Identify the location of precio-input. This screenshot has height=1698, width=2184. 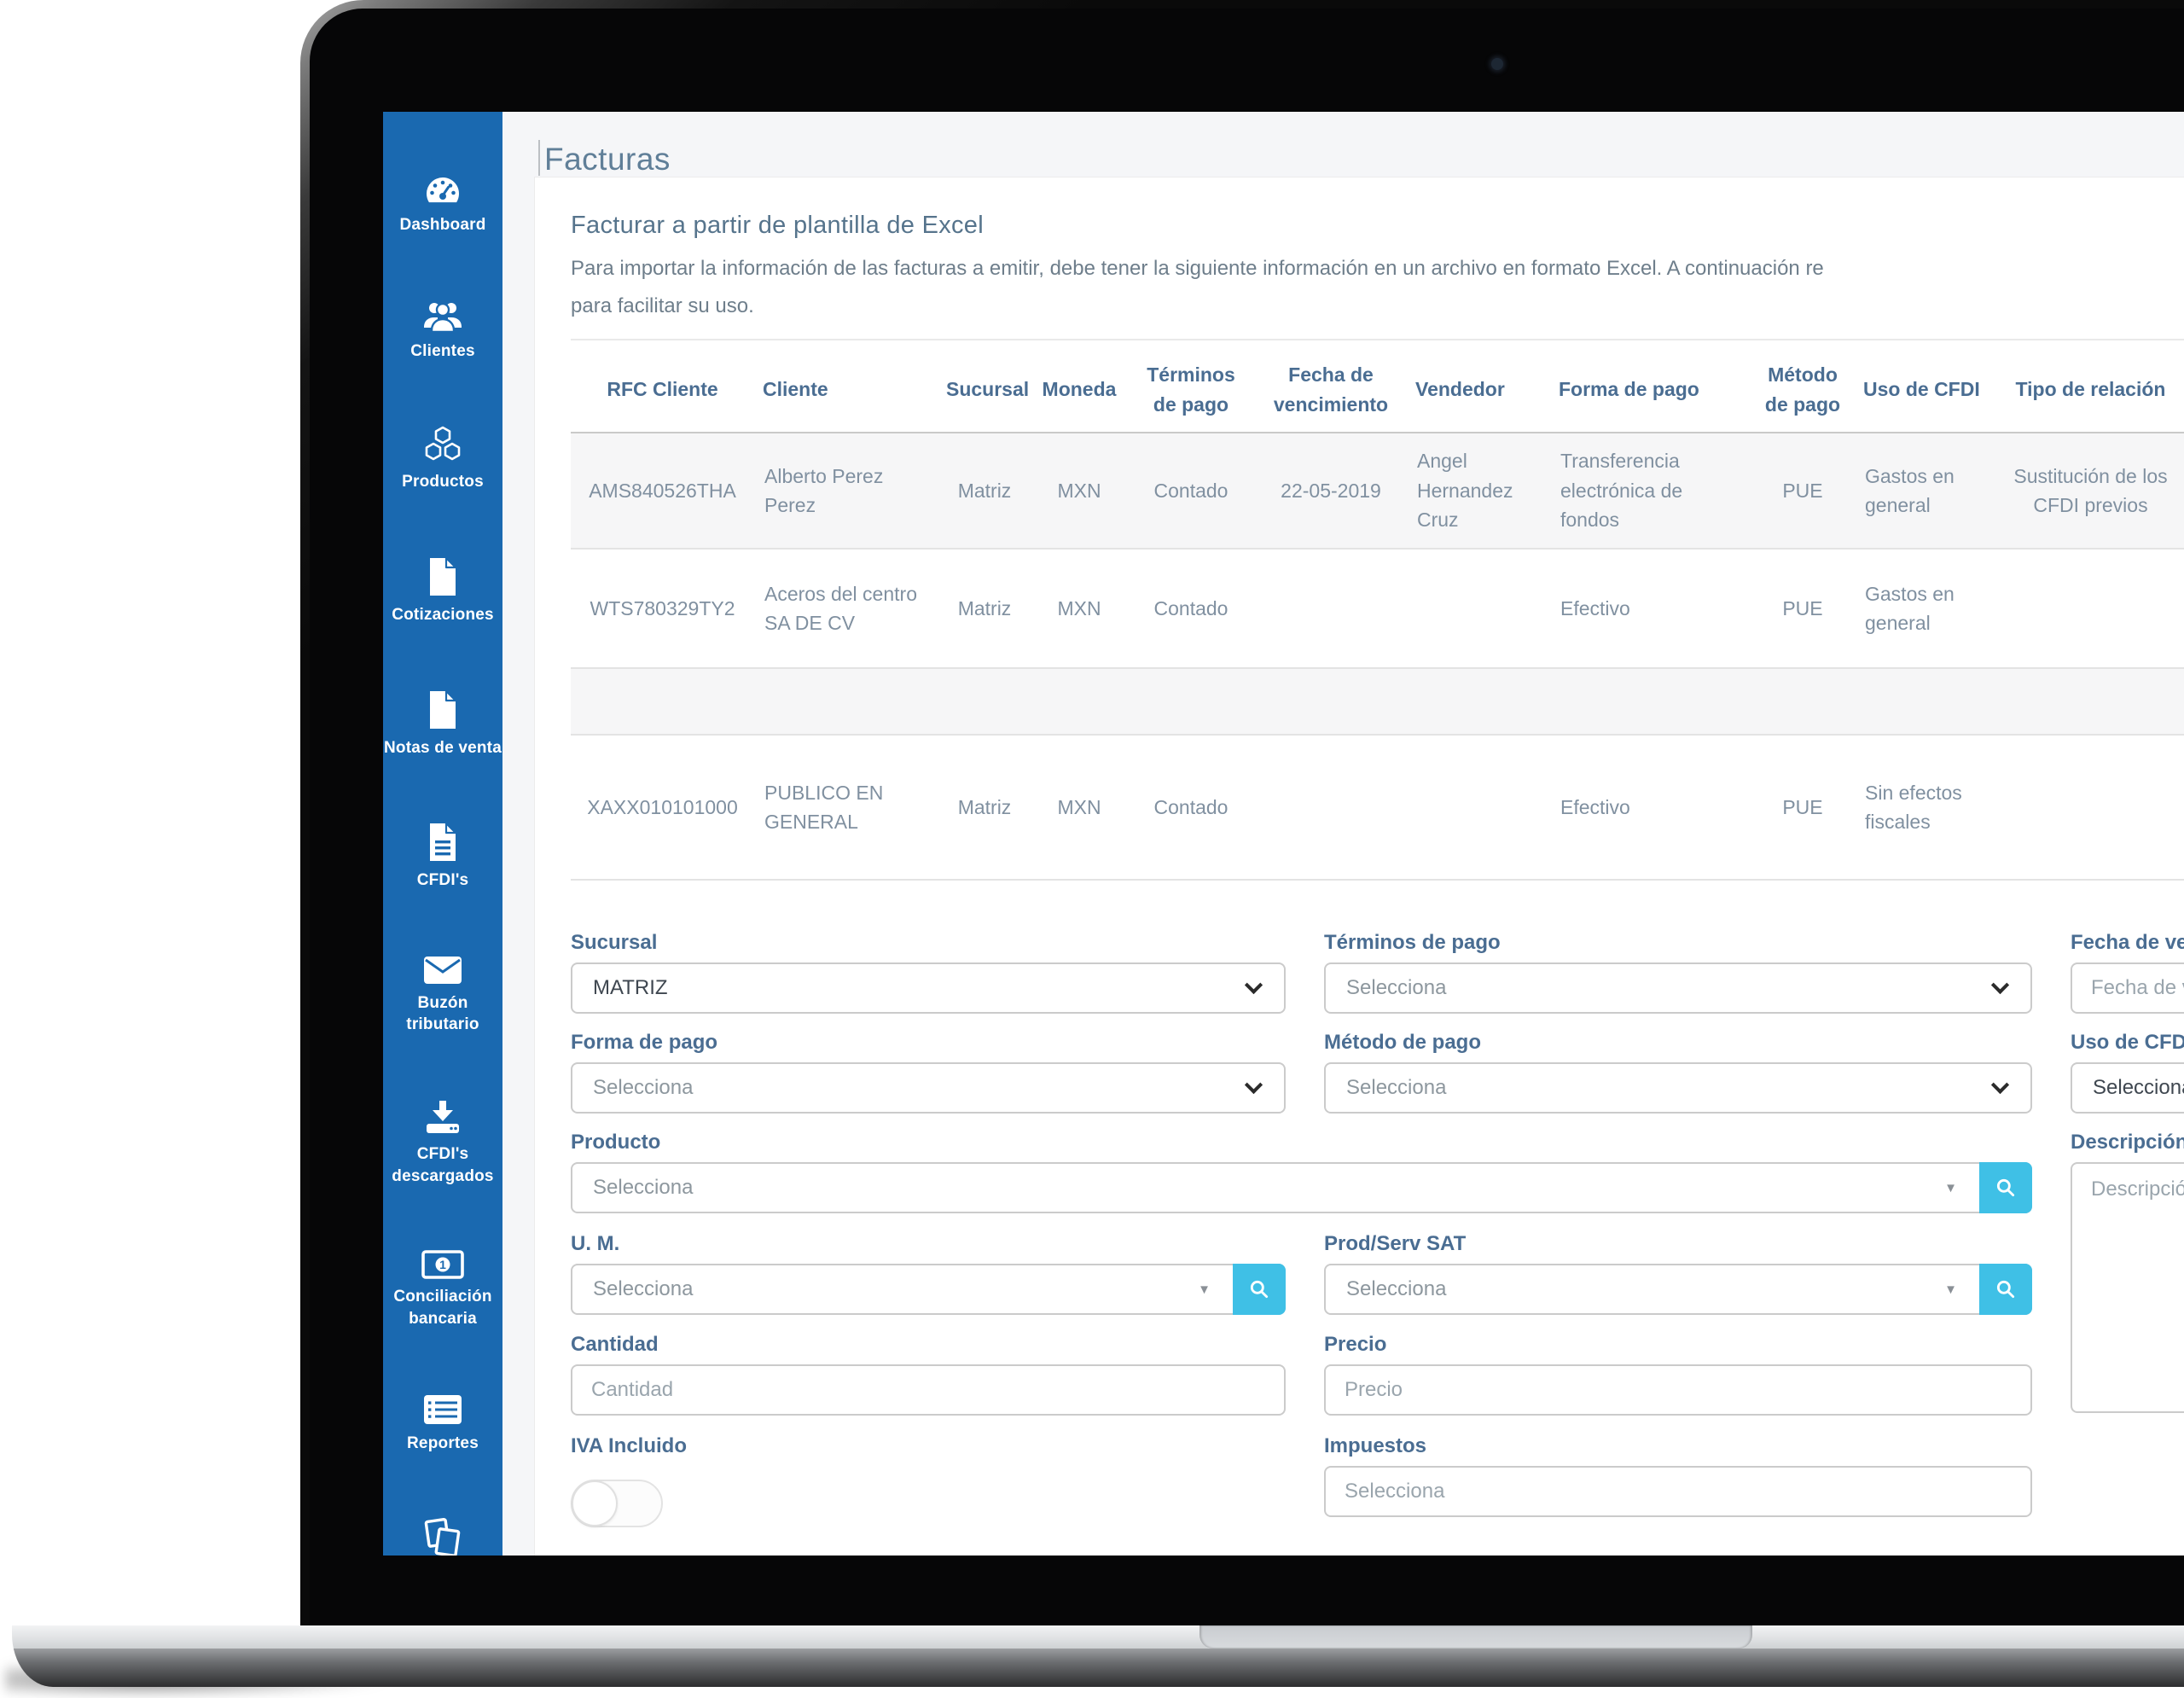
(1678, 1390).